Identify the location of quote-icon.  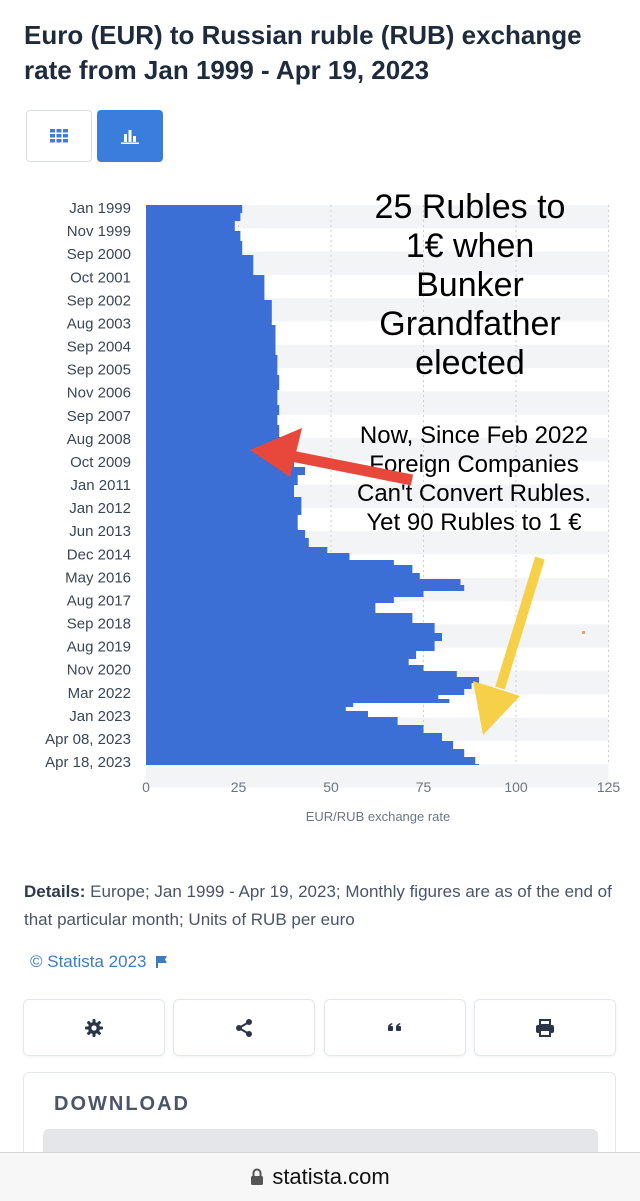
(394, 1026).